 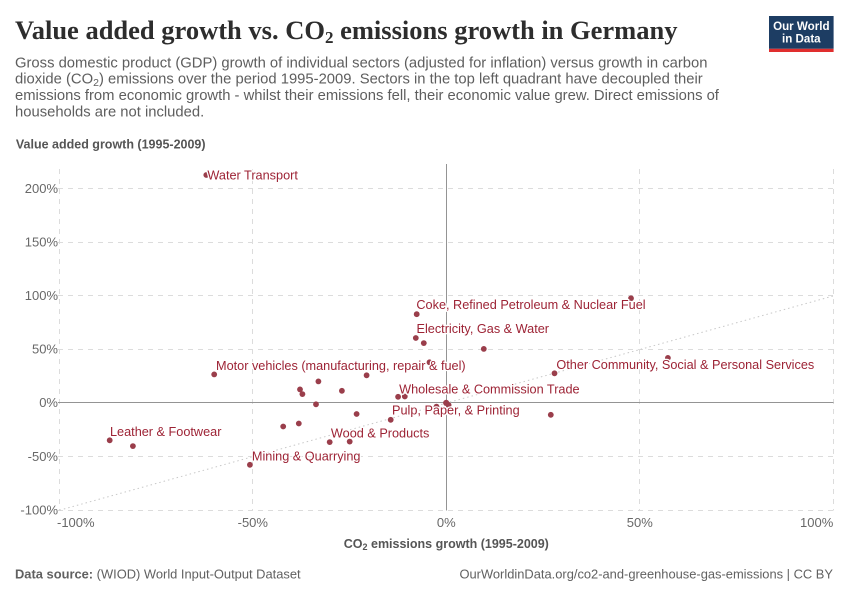 I want to click on svg-text:Coke, Refined Petroleum & Nucl: Coke, Refined Petroleum & Nuclear Fuel, so click(x=530, y=305).